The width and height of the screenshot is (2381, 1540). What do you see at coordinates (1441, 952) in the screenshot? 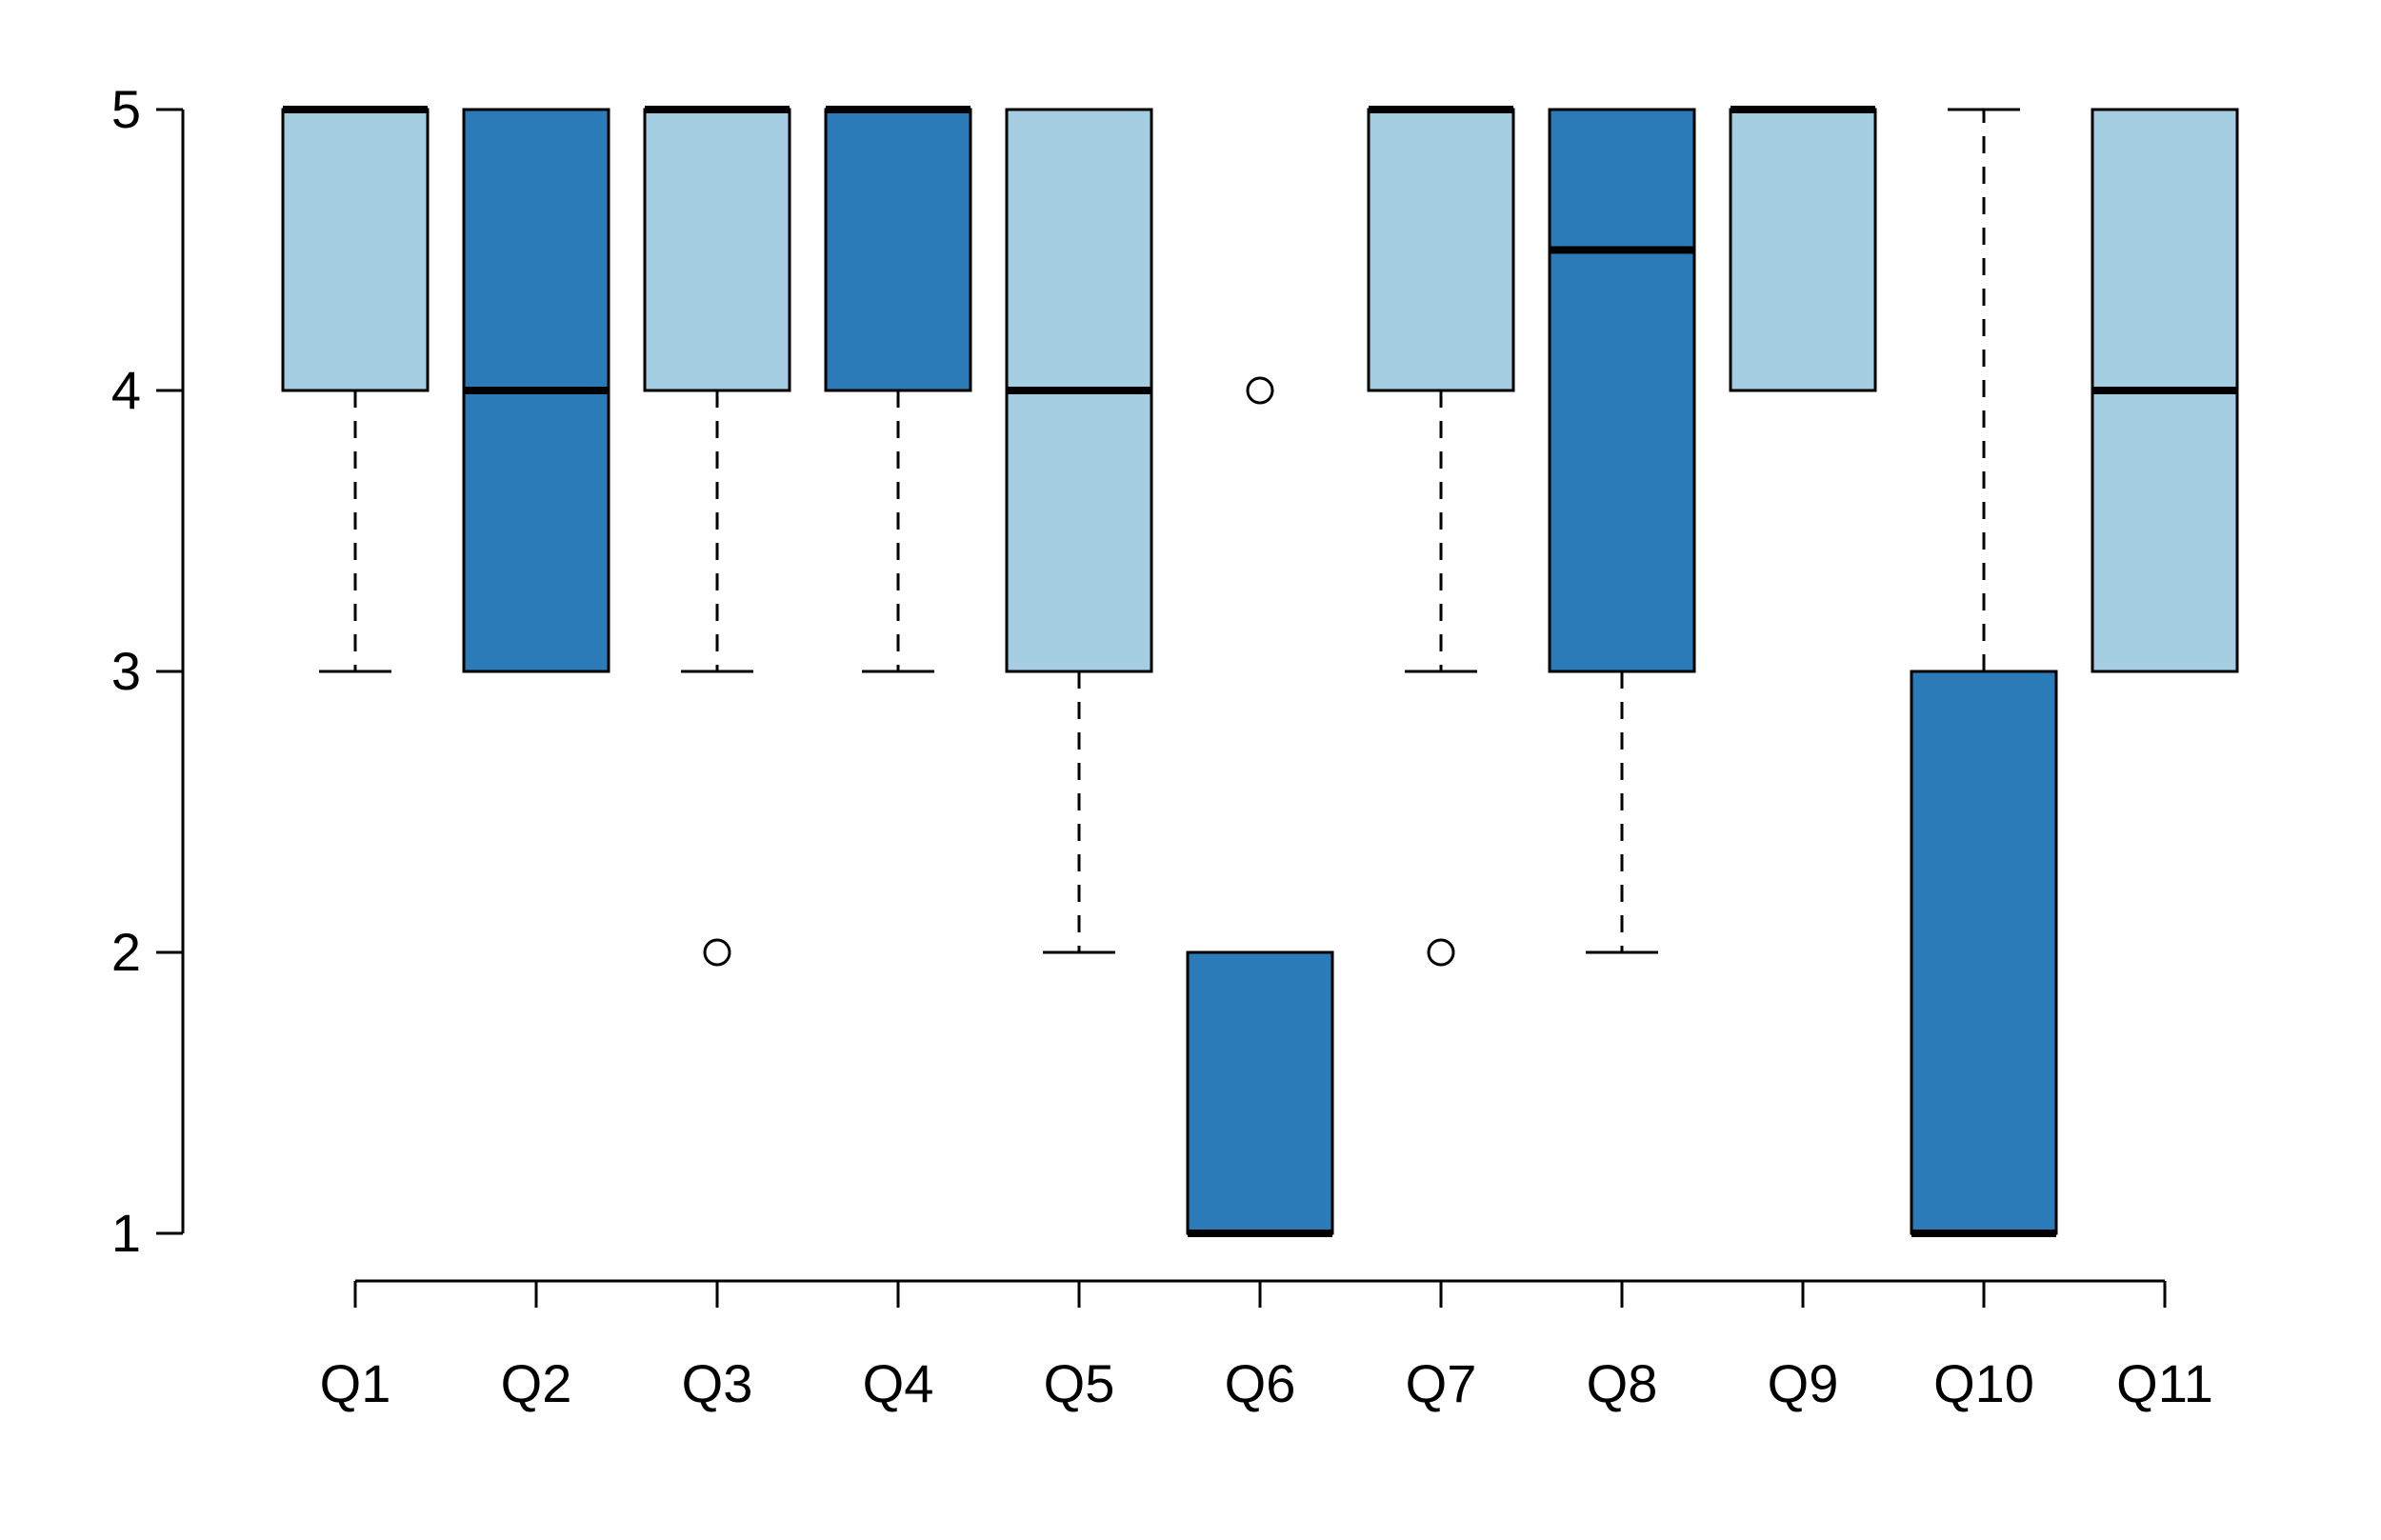
I see `outlier-q7` at bounding box center [1441, 952].